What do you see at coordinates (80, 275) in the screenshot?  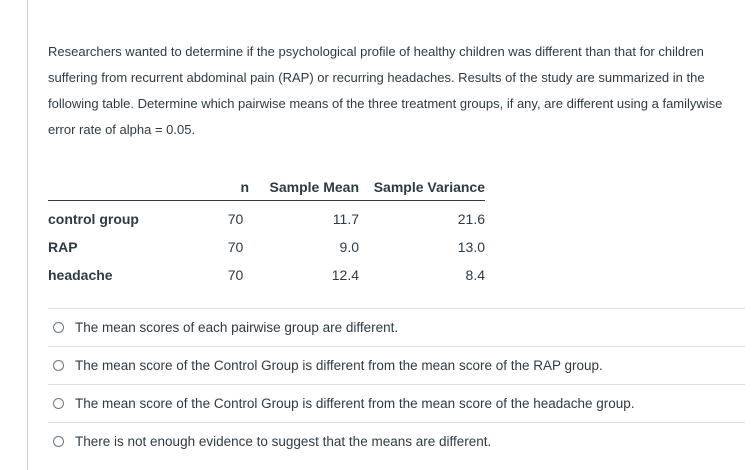 I see `row-group: headache` at bounding box center [80, 275].